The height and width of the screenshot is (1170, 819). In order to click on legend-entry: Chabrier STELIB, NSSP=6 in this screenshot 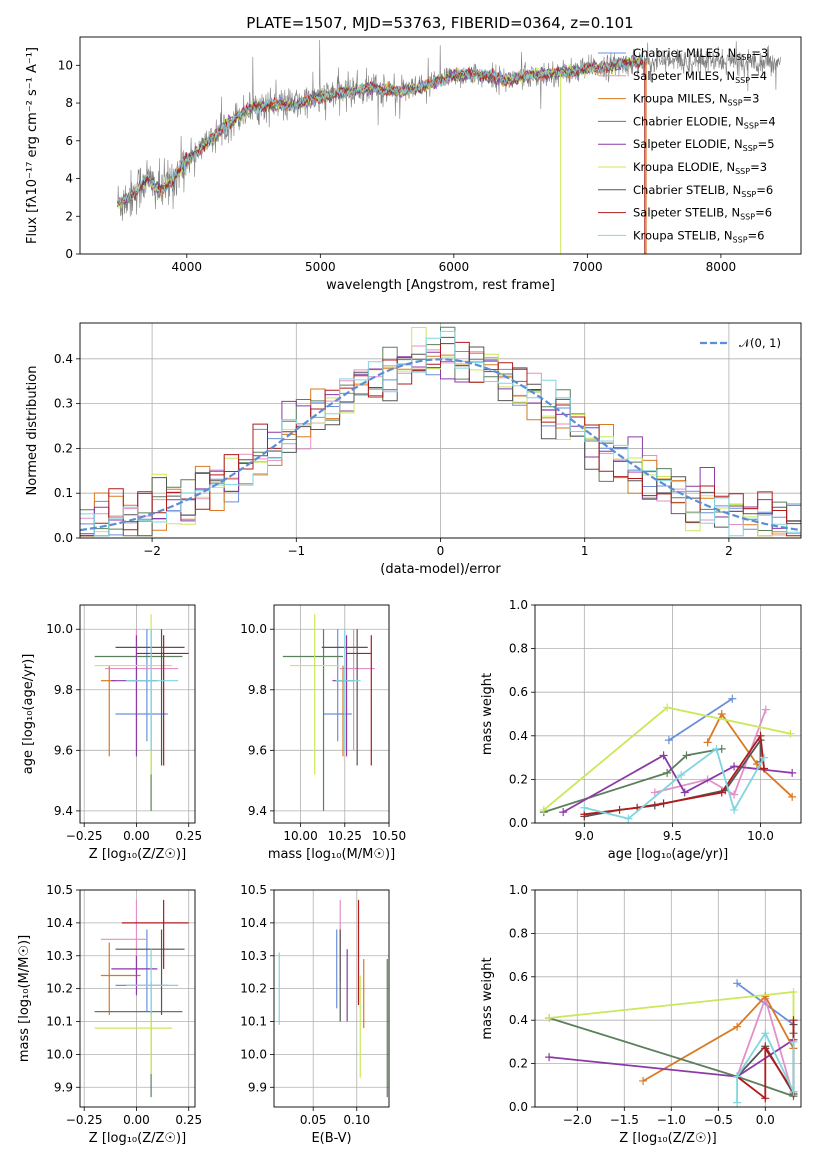, I will do `click(703, 191)`.